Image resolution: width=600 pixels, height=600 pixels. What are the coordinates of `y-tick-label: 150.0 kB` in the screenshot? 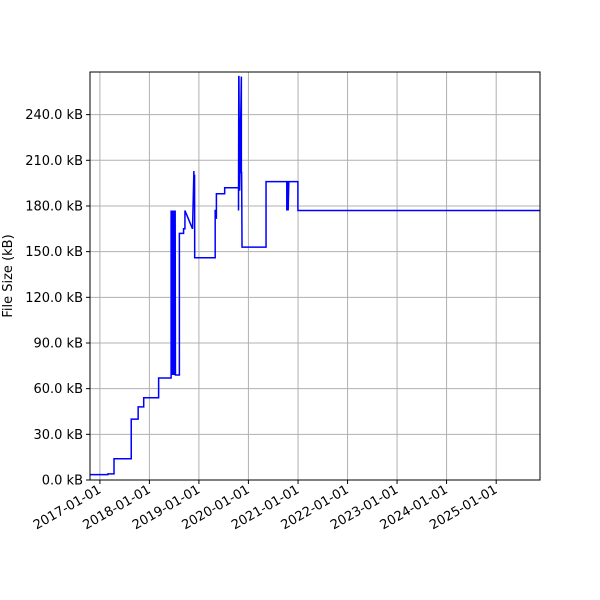 It's located at (54, 252).